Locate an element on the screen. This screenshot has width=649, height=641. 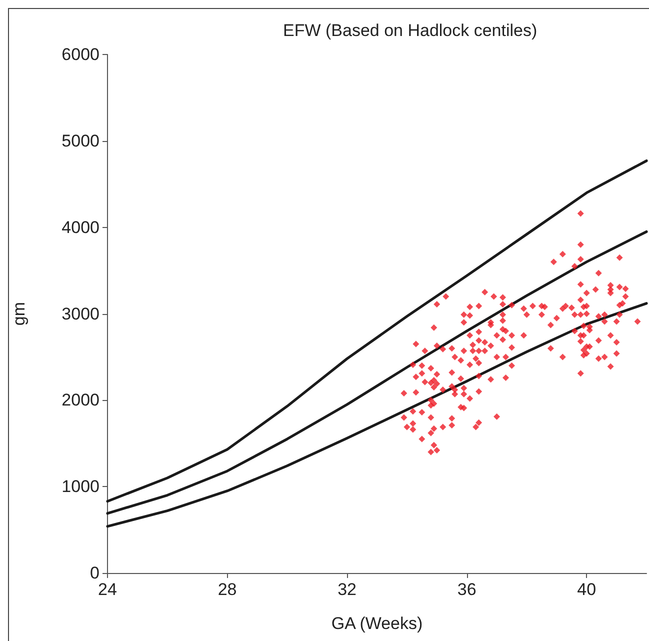
chart-title: EFW (Based on Hadlock centiles) is located at coordinates (410, 30).